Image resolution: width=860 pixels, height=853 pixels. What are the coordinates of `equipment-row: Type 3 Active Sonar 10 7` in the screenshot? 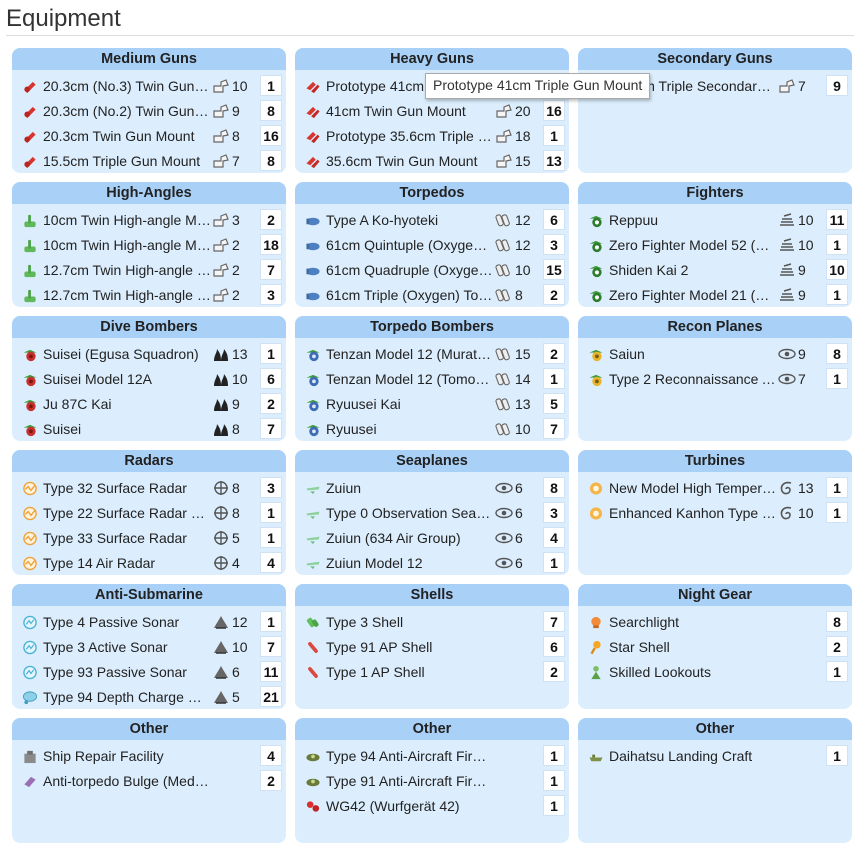 It's located at (149, 647).